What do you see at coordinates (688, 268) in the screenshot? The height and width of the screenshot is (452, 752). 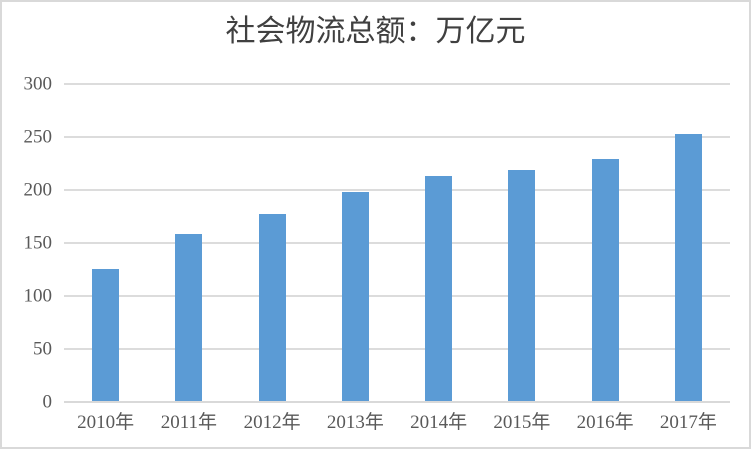 I see `bar-2017年` at bounding box center [688, 268].